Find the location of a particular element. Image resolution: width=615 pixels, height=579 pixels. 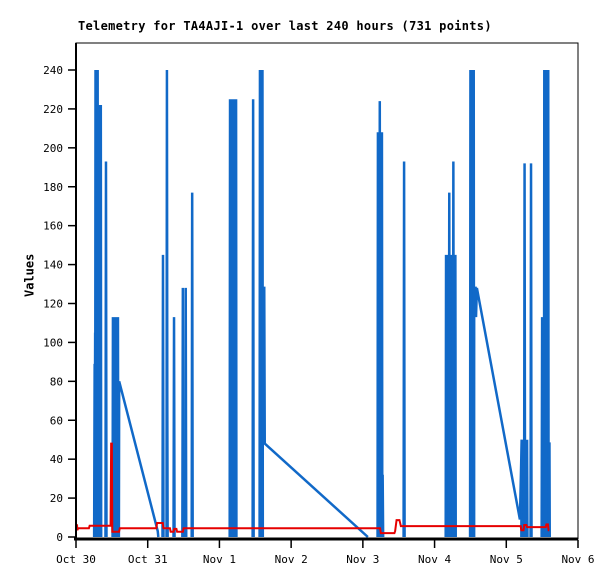

y-tick-label: 220 is located at coordinates (53, 109).